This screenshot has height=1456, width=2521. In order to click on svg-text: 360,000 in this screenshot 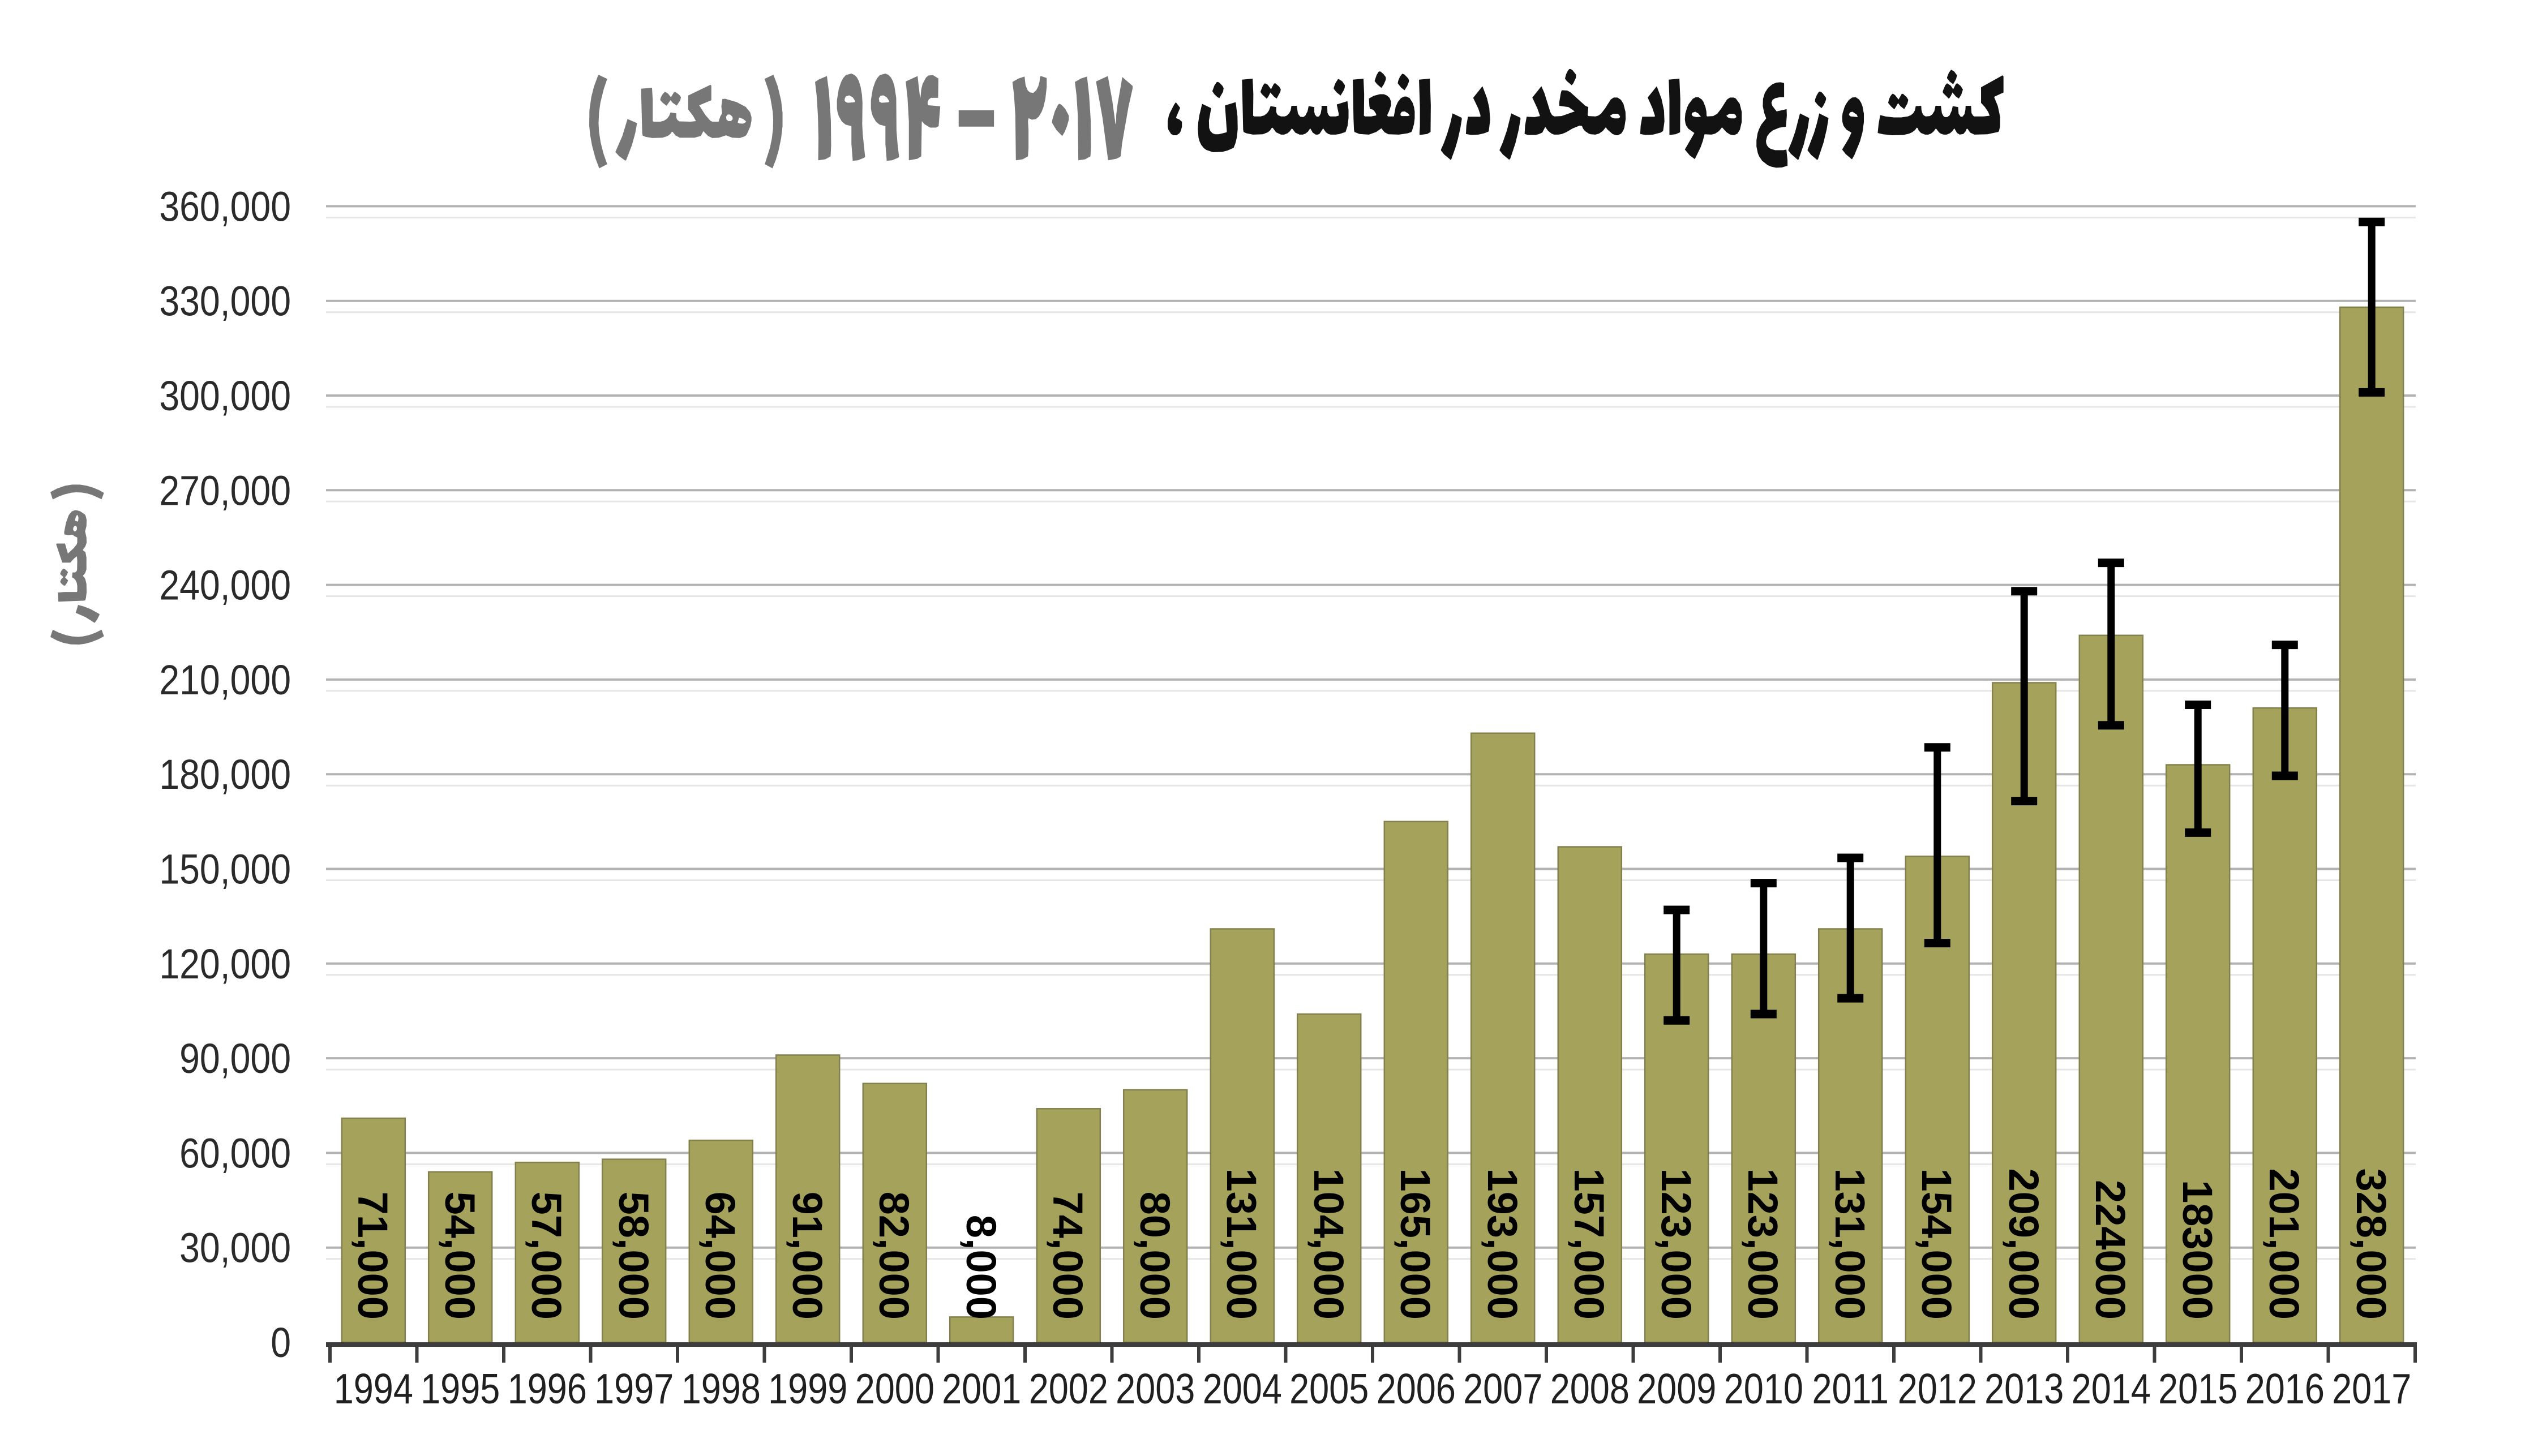, I will do `click(225, 206)`.